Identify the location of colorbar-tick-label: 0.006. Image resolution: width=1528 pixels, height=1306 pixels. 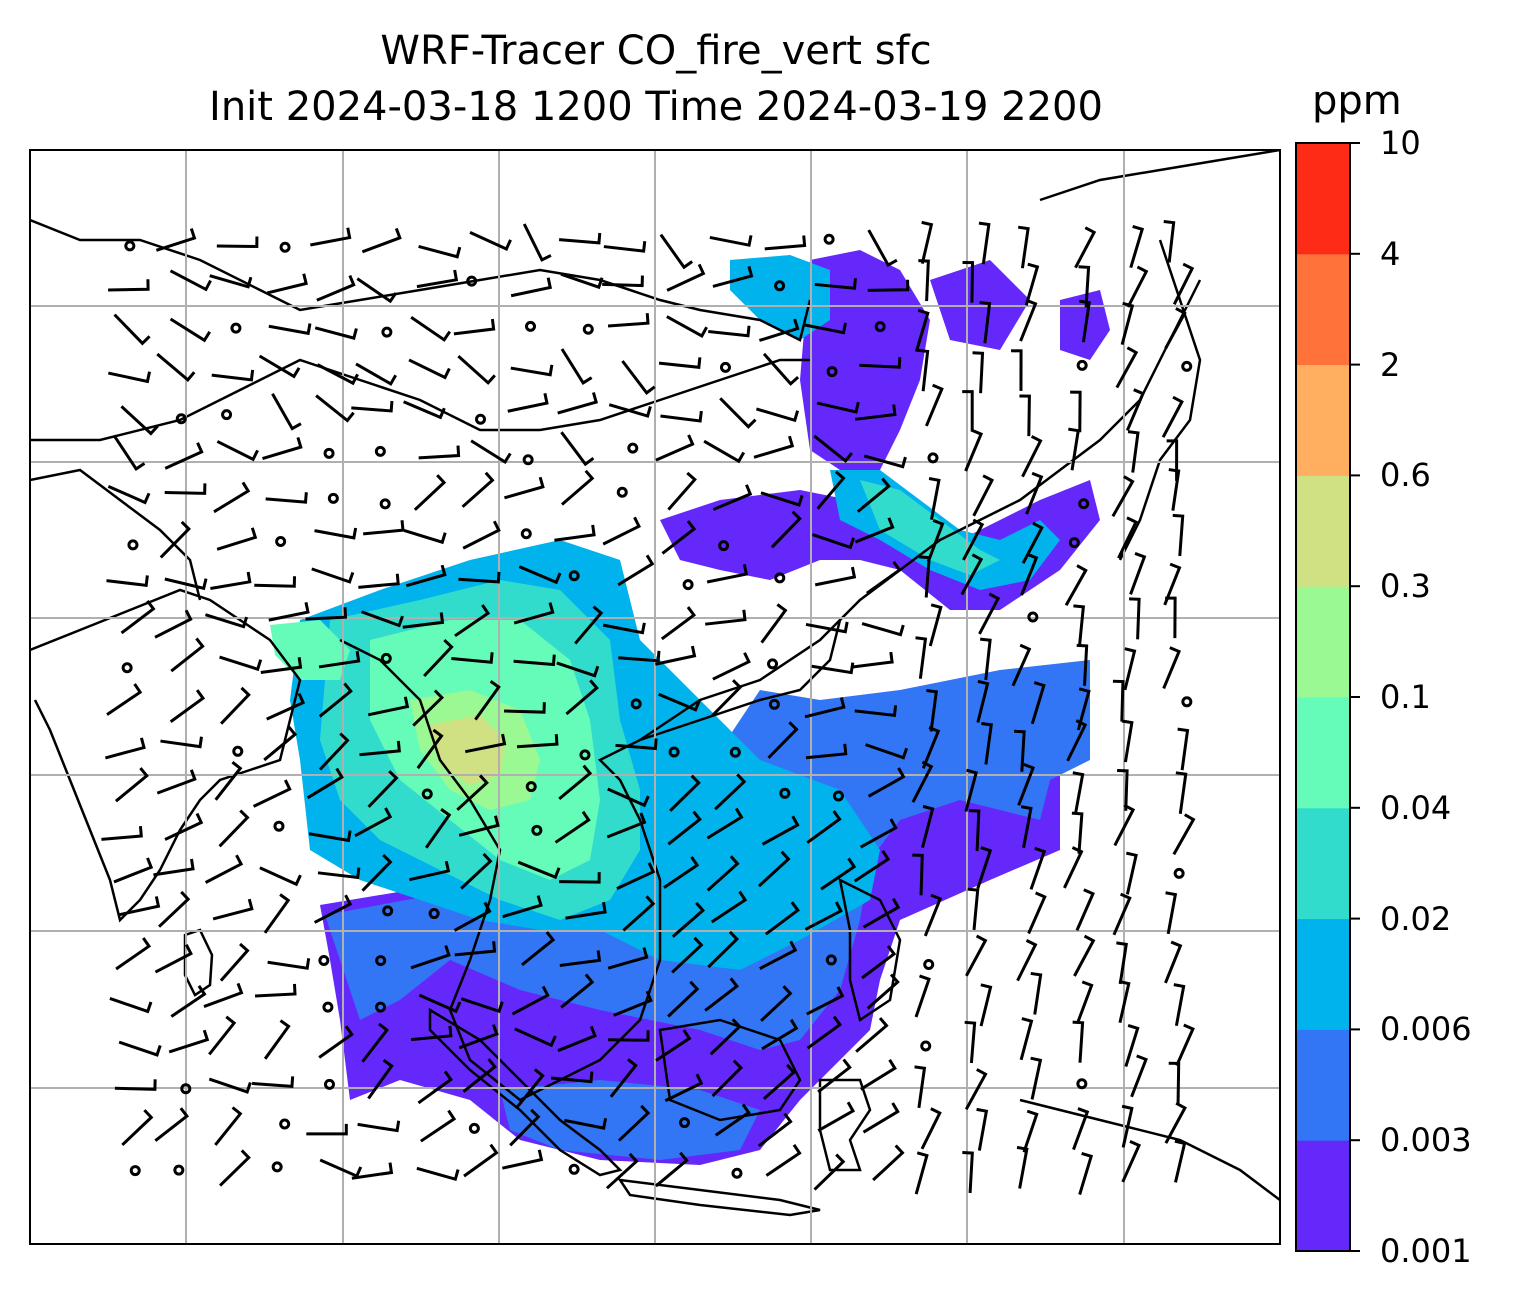
(1426, 1029).